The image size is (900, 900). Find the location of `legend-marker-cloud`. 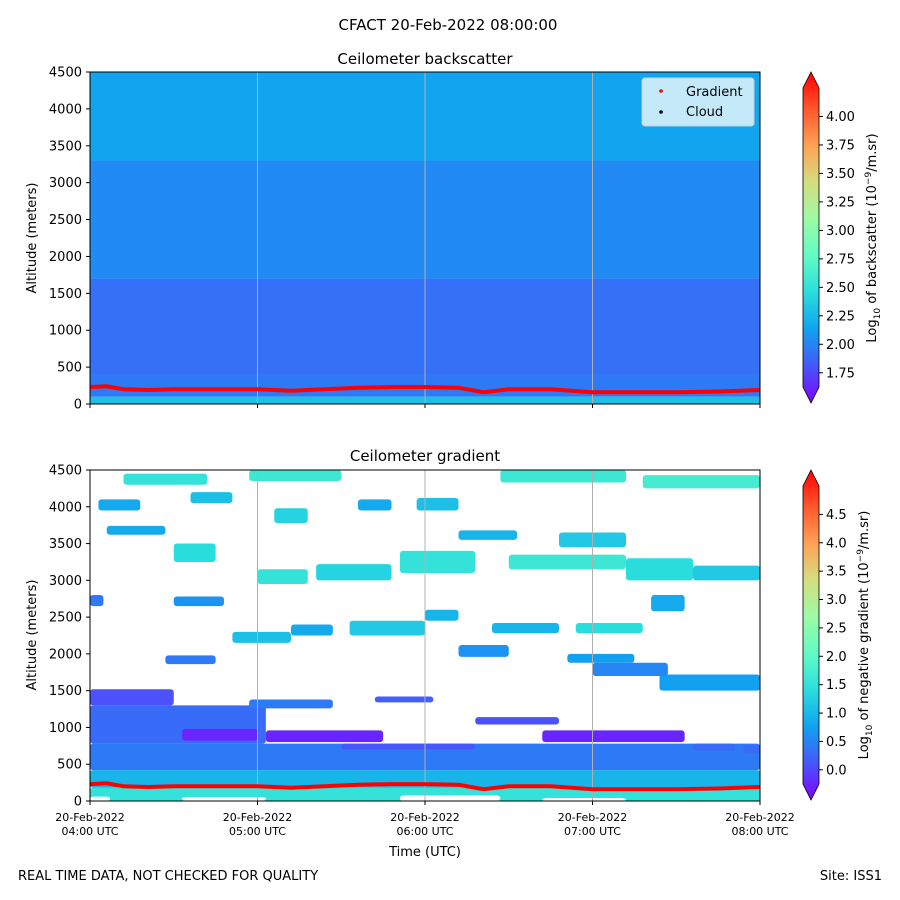

legend-marker-cloud is located at coordinates (661, 112).